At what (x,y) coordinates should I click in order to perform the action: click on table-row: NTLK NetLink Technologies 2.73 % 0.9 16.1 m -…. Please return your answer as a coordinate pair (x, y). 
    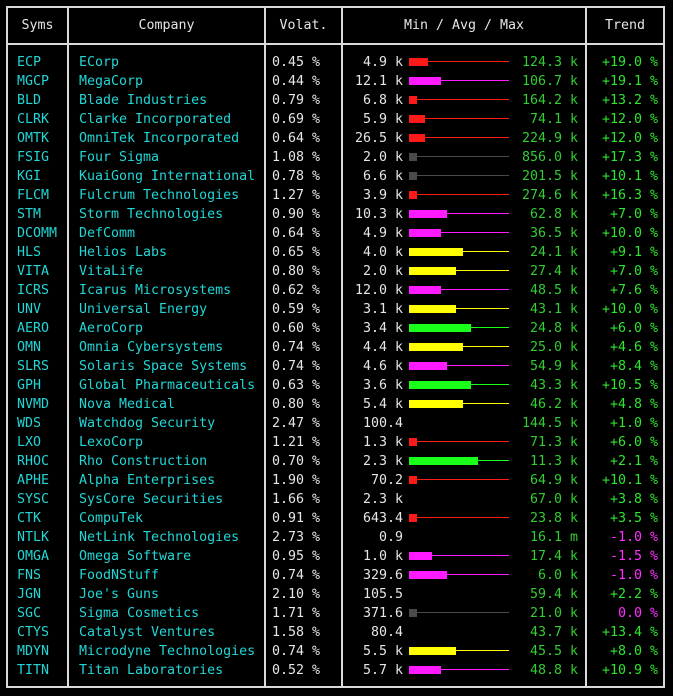
    Looking at the image, I should click on (335, 537).